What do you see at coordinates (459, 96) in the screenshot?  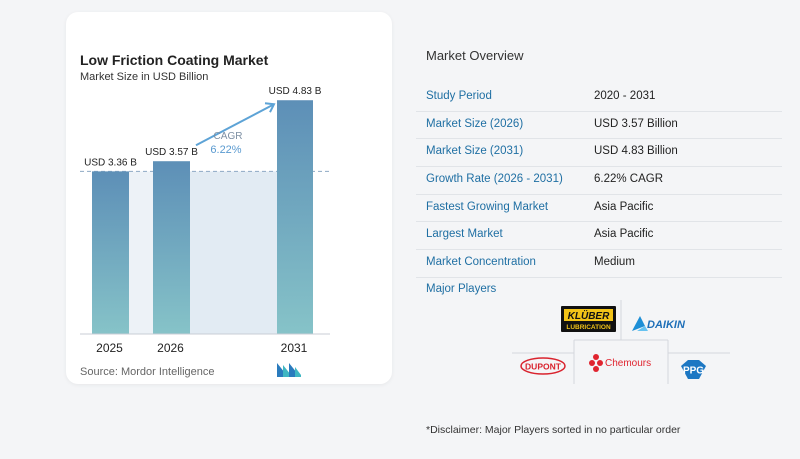 I see `overview-label: Study Period` at bounding box center [459, 96].